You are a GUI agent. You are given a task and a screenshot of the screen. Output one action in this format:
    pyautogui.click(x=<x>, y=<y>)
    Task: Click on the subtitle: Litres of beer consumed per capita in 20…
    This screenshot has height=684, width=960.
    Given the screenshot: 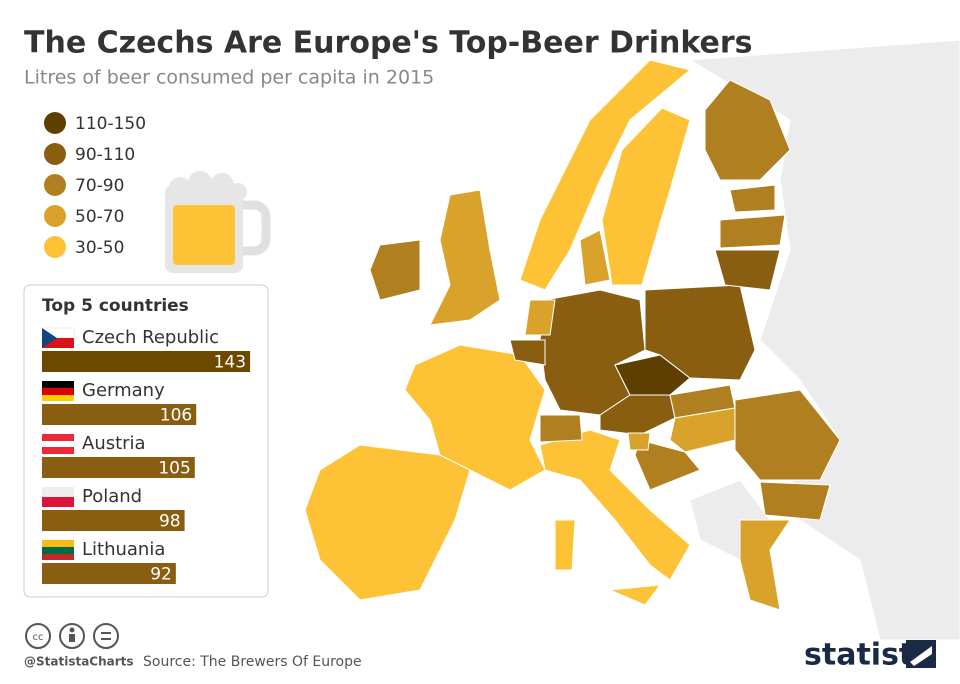 What is the action you would take?
    pyautogui.click(x=229, y=78)
    